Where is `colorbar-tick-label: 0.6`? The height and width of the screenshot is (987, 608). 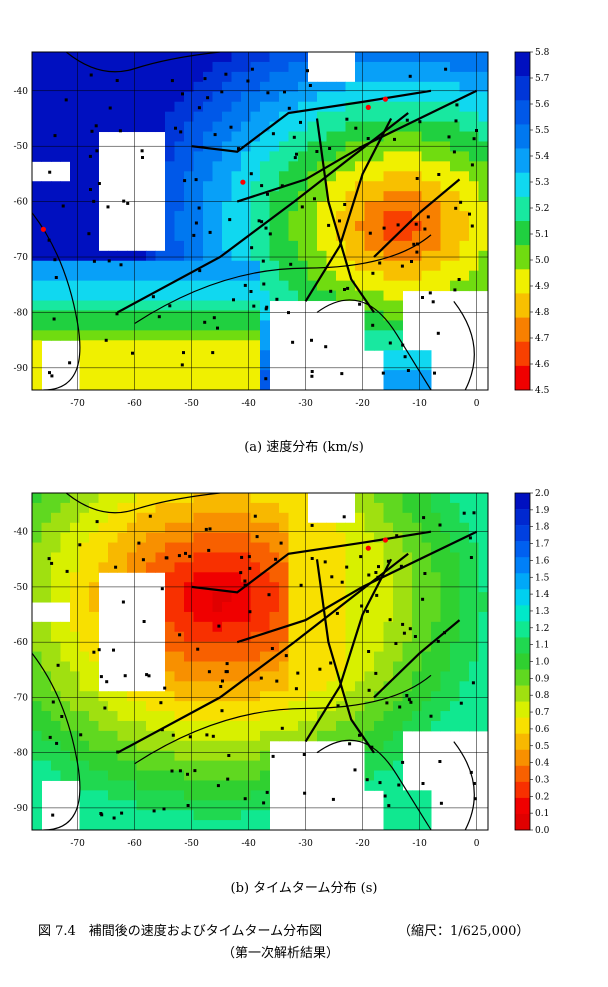
colorbar-tick-label: 0.6 is located at coordinates (542, 730).